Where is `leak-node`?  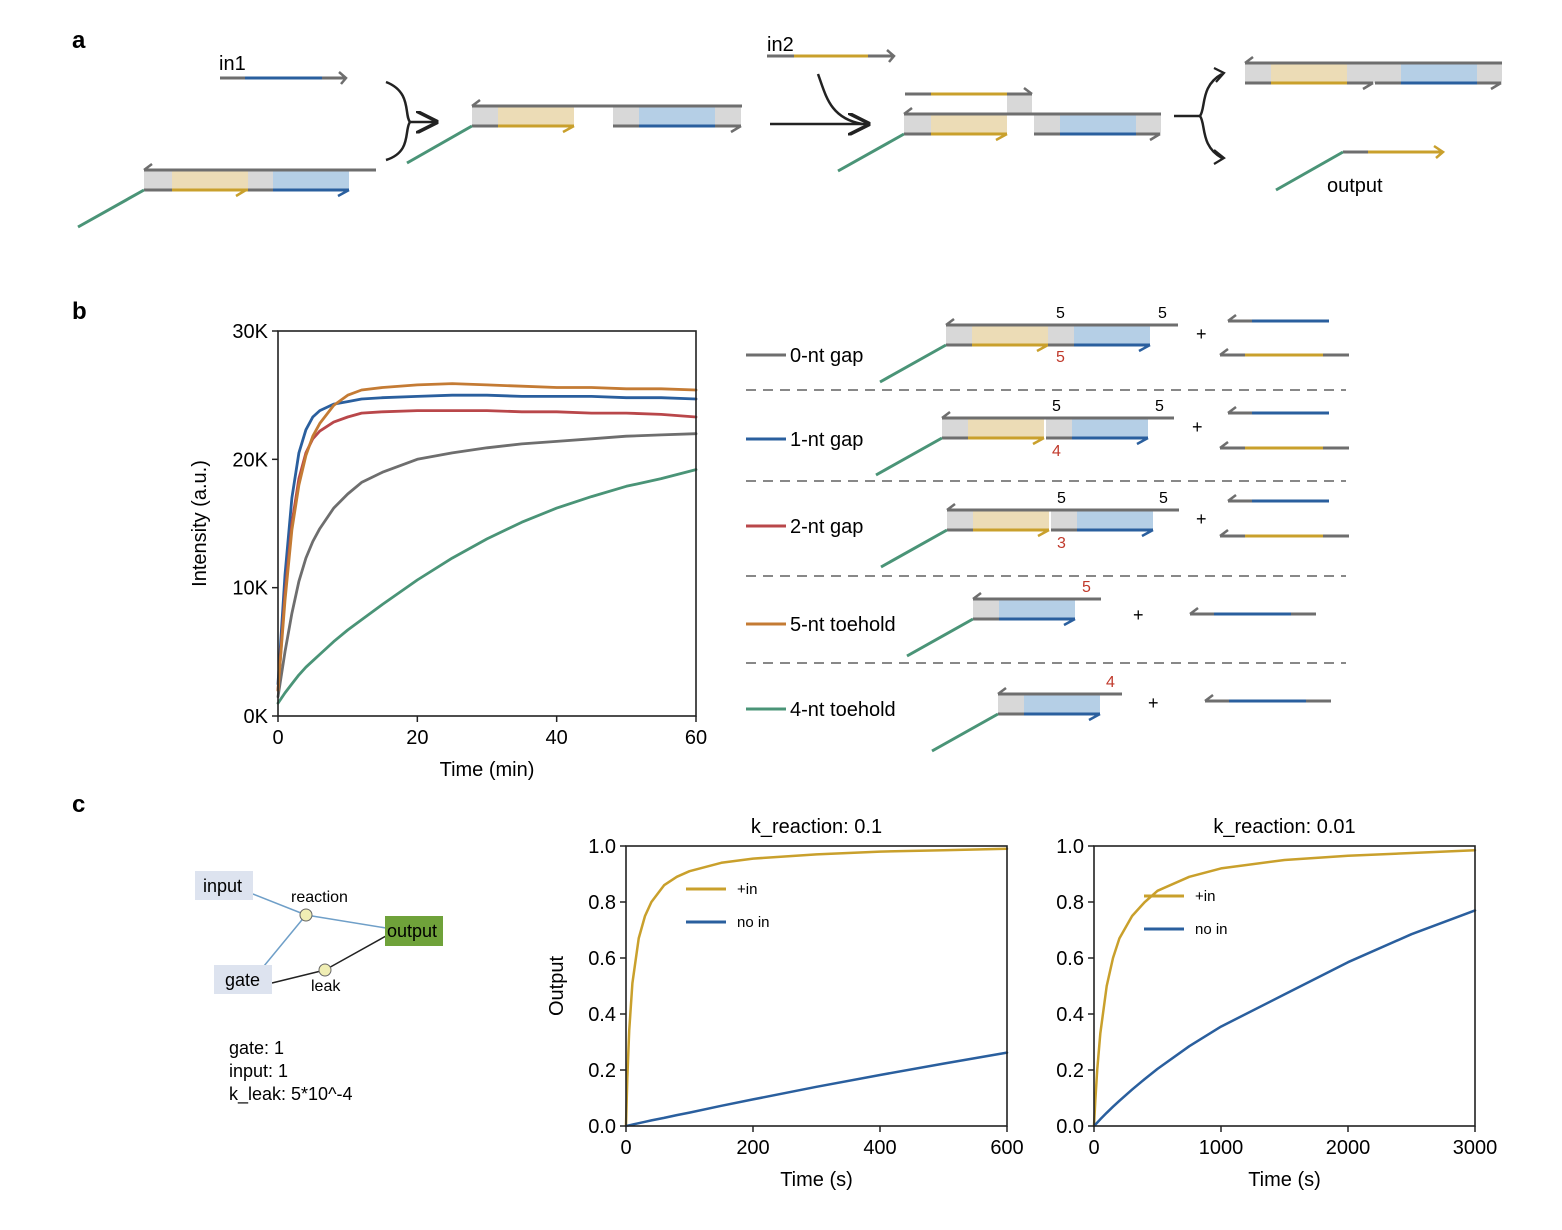 leak-node is located at coordinates (325, 970).